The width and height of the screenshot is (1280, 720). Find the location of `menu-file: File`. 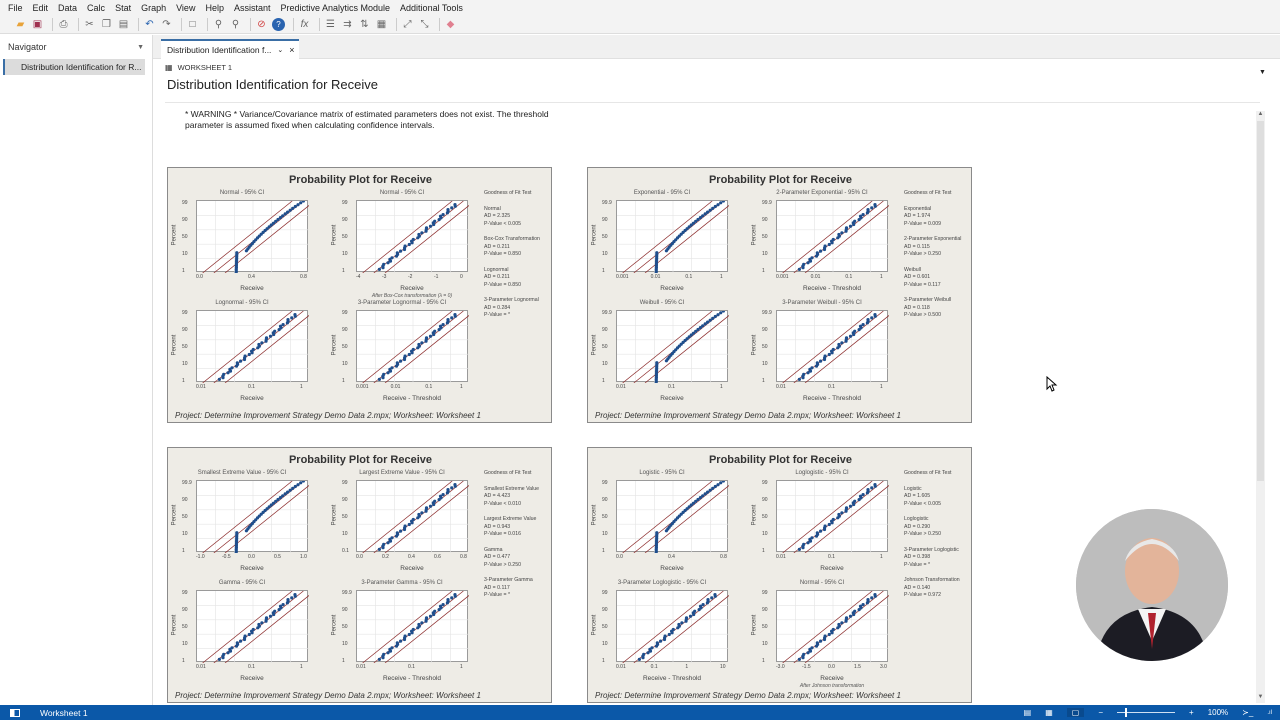

menu-file: File is located at coordinates (15, 7).